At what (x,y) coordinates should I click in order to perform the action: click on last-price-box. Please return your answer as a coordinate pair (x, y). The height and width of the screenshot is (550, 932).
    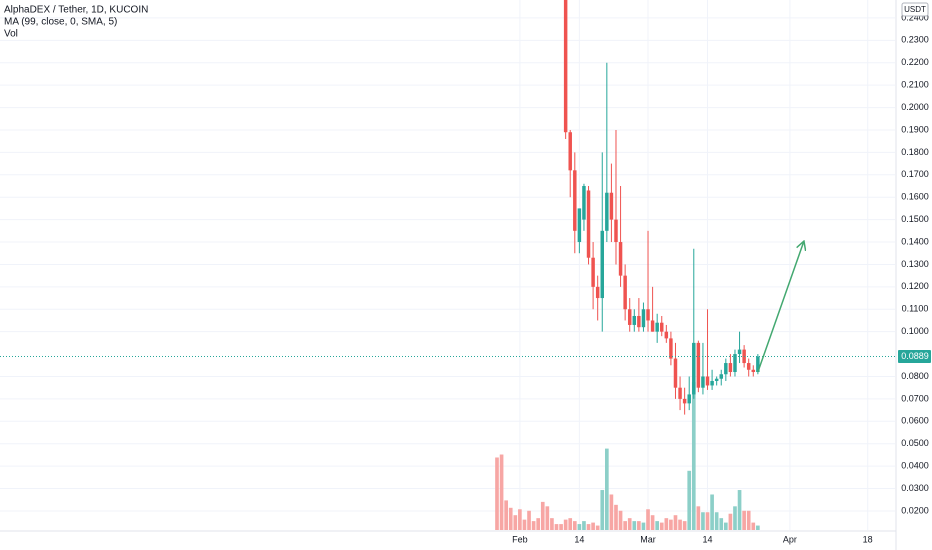
    Looking at the image, I should click on (914, 357).